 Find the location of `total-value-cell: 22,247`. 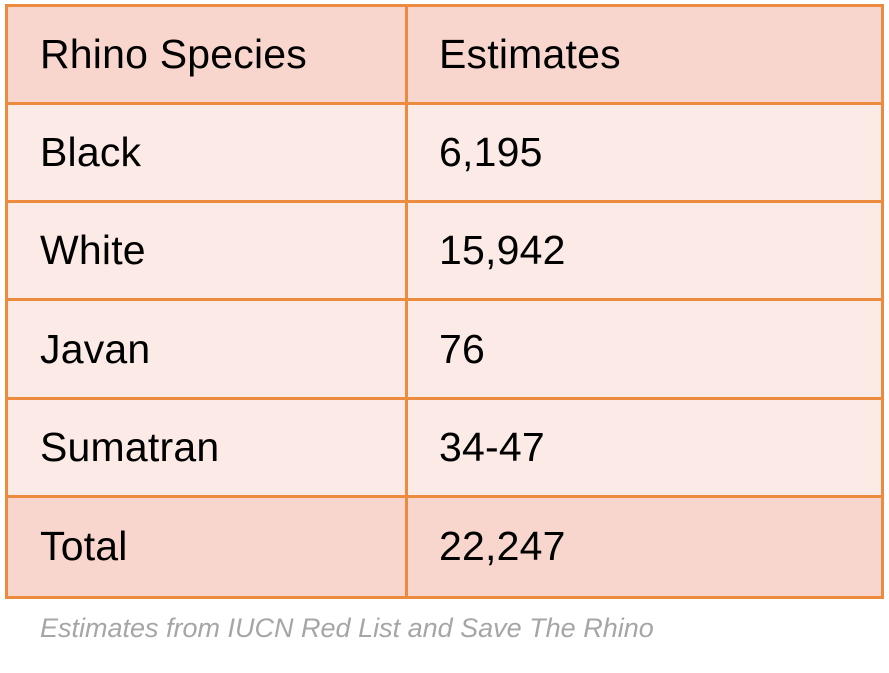

total-value-cell: 22,247 is located at coordinates (644, 546).